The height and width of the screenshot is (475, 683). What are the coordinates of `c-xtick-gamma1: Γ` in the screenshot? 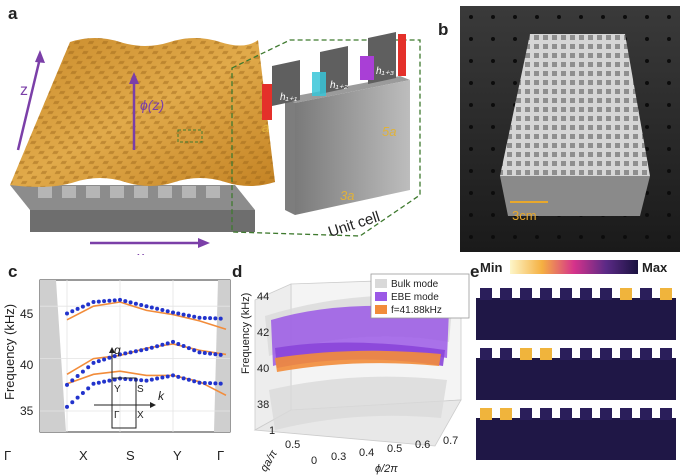 It's located at (7, 455).